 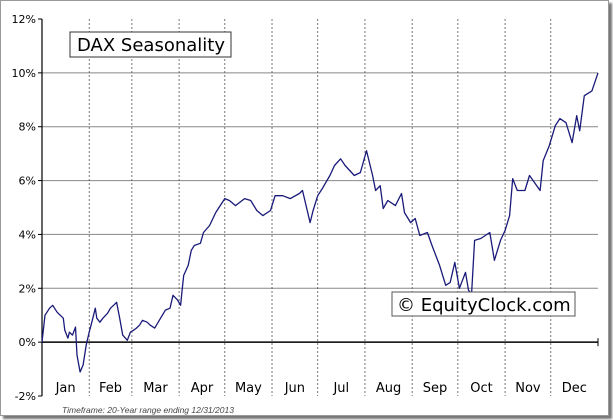 I want to click on x-axis: Jan Feb Mar Apr May Jun Jul Aug Sep Oct Nov Dec, so click(x=321, y=388).